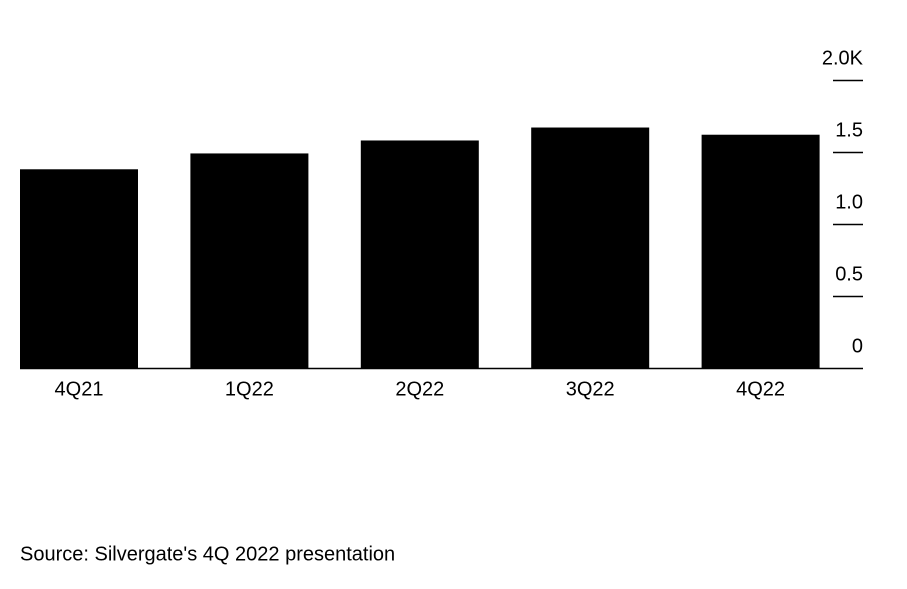 Image resolution: width=907 pixels, height=589 pixels. I want to click on y-tick-label: 2.0K, so click(843, 58).